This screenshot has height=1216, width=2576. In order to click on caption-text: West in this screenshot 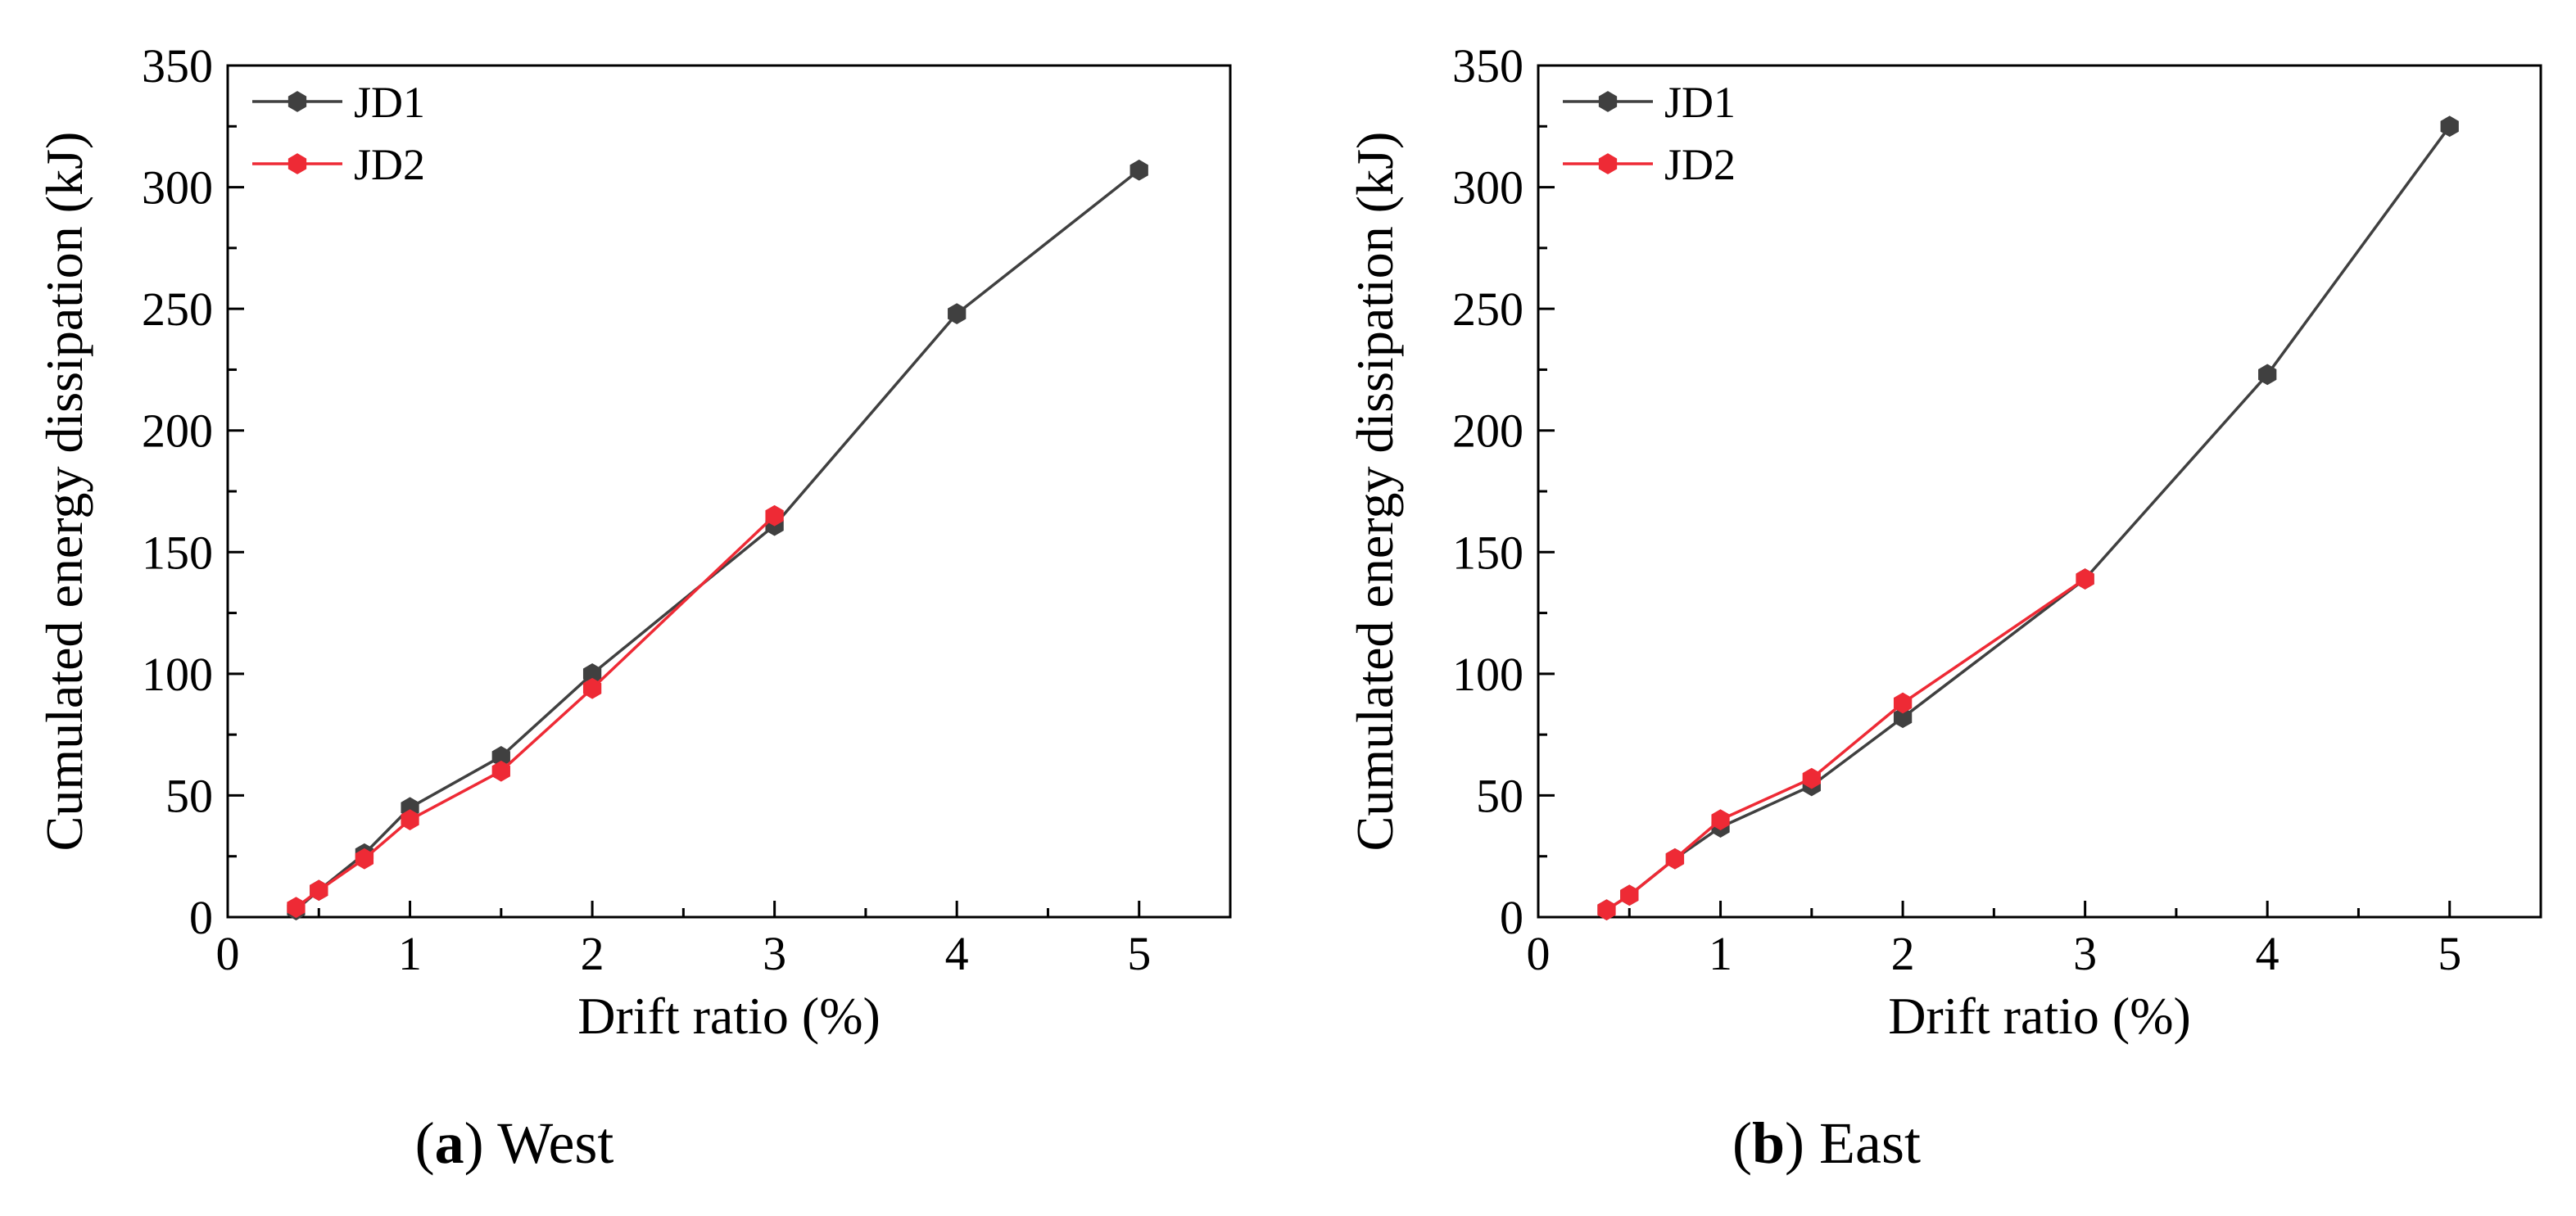, I will do `click(555, 1143)`.